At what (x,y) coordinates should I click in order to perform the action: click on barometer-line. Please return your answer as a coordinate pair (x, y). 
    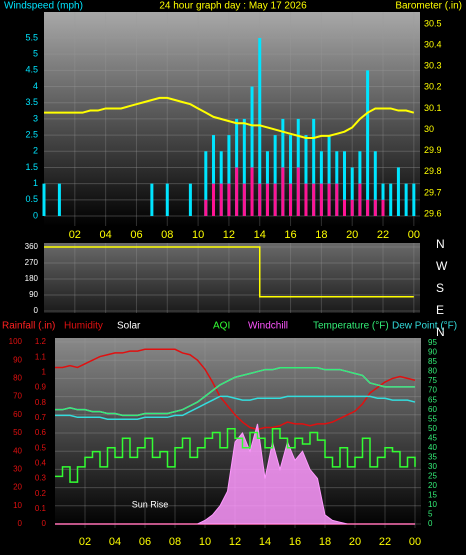
    Looking at the image, I should click on (229, 117).